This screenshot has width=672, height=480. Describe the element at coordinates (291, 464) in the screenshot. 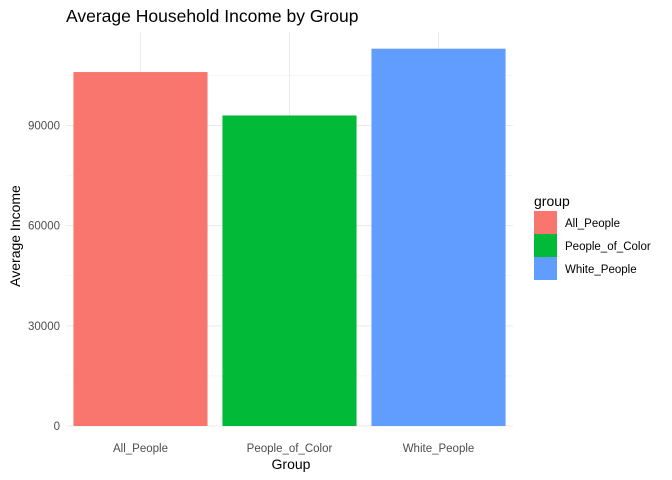

I see `x-axis-title: Group` at that location.